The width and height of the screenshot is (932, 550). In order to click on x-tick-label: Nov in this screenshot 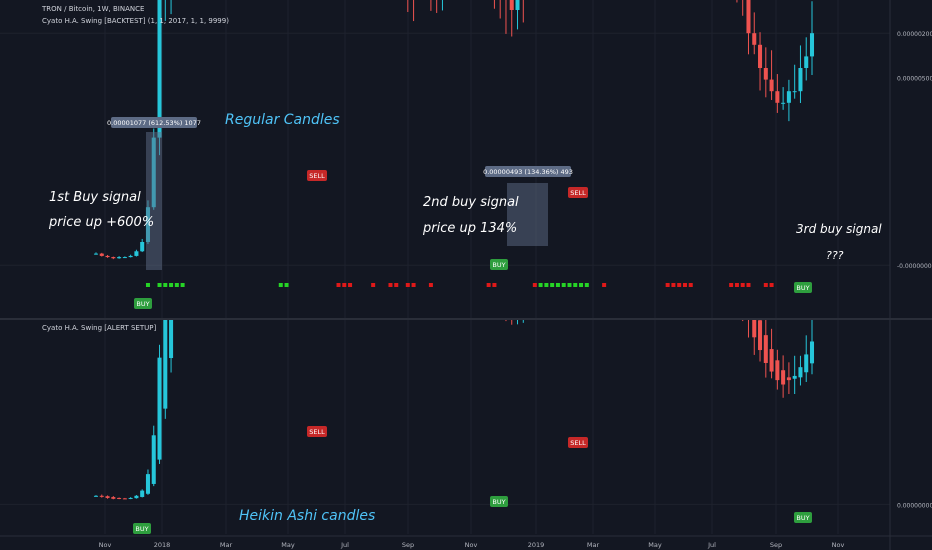, I will do `click(471, 545)`.